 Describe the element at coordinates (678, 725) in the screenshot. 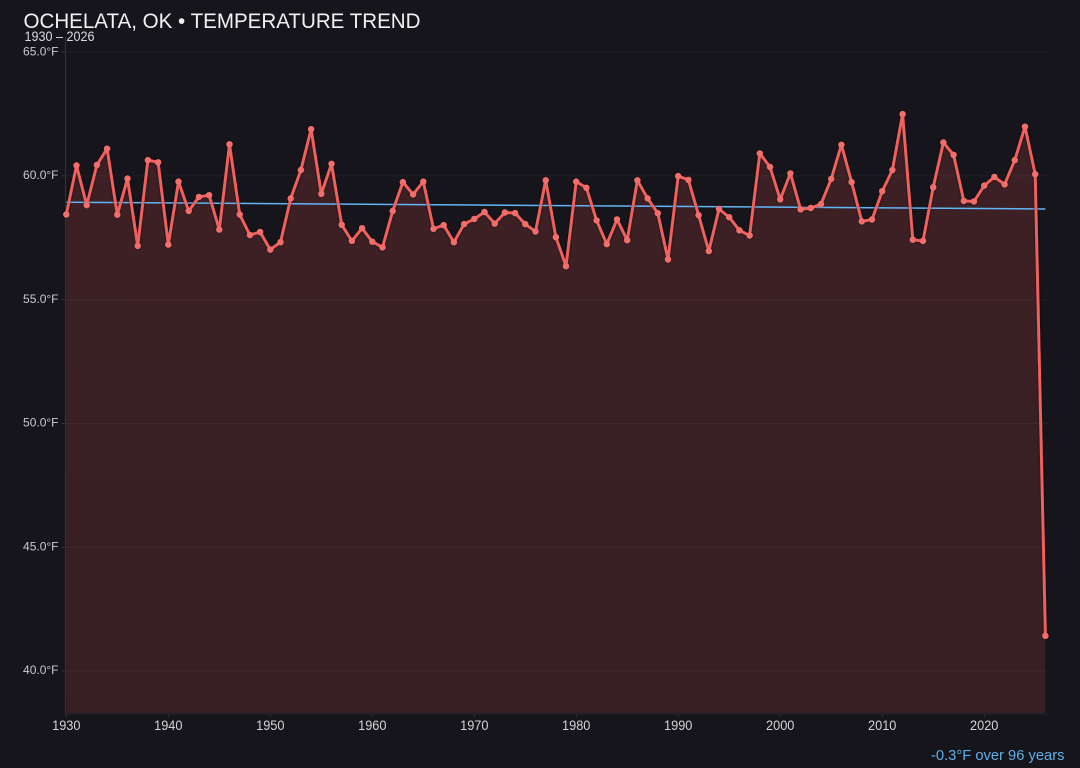

I see `svg-text: 1990` at that location.